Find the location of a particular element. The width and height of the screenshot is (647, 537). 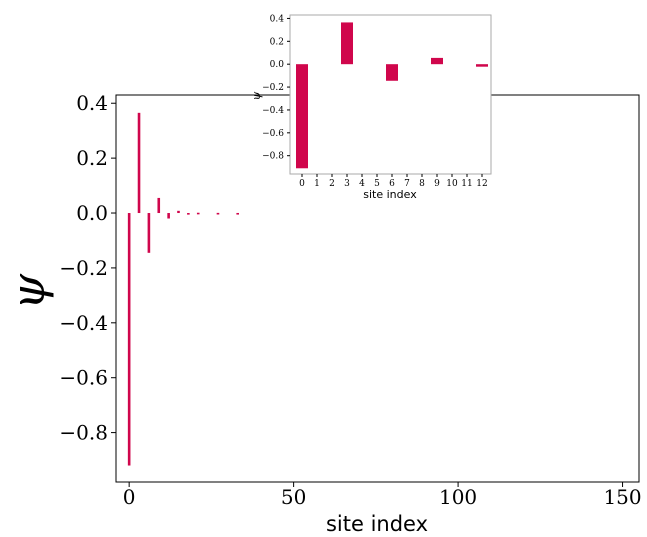

inset-x-axis-label: site index is located at coordinates (390, 194).